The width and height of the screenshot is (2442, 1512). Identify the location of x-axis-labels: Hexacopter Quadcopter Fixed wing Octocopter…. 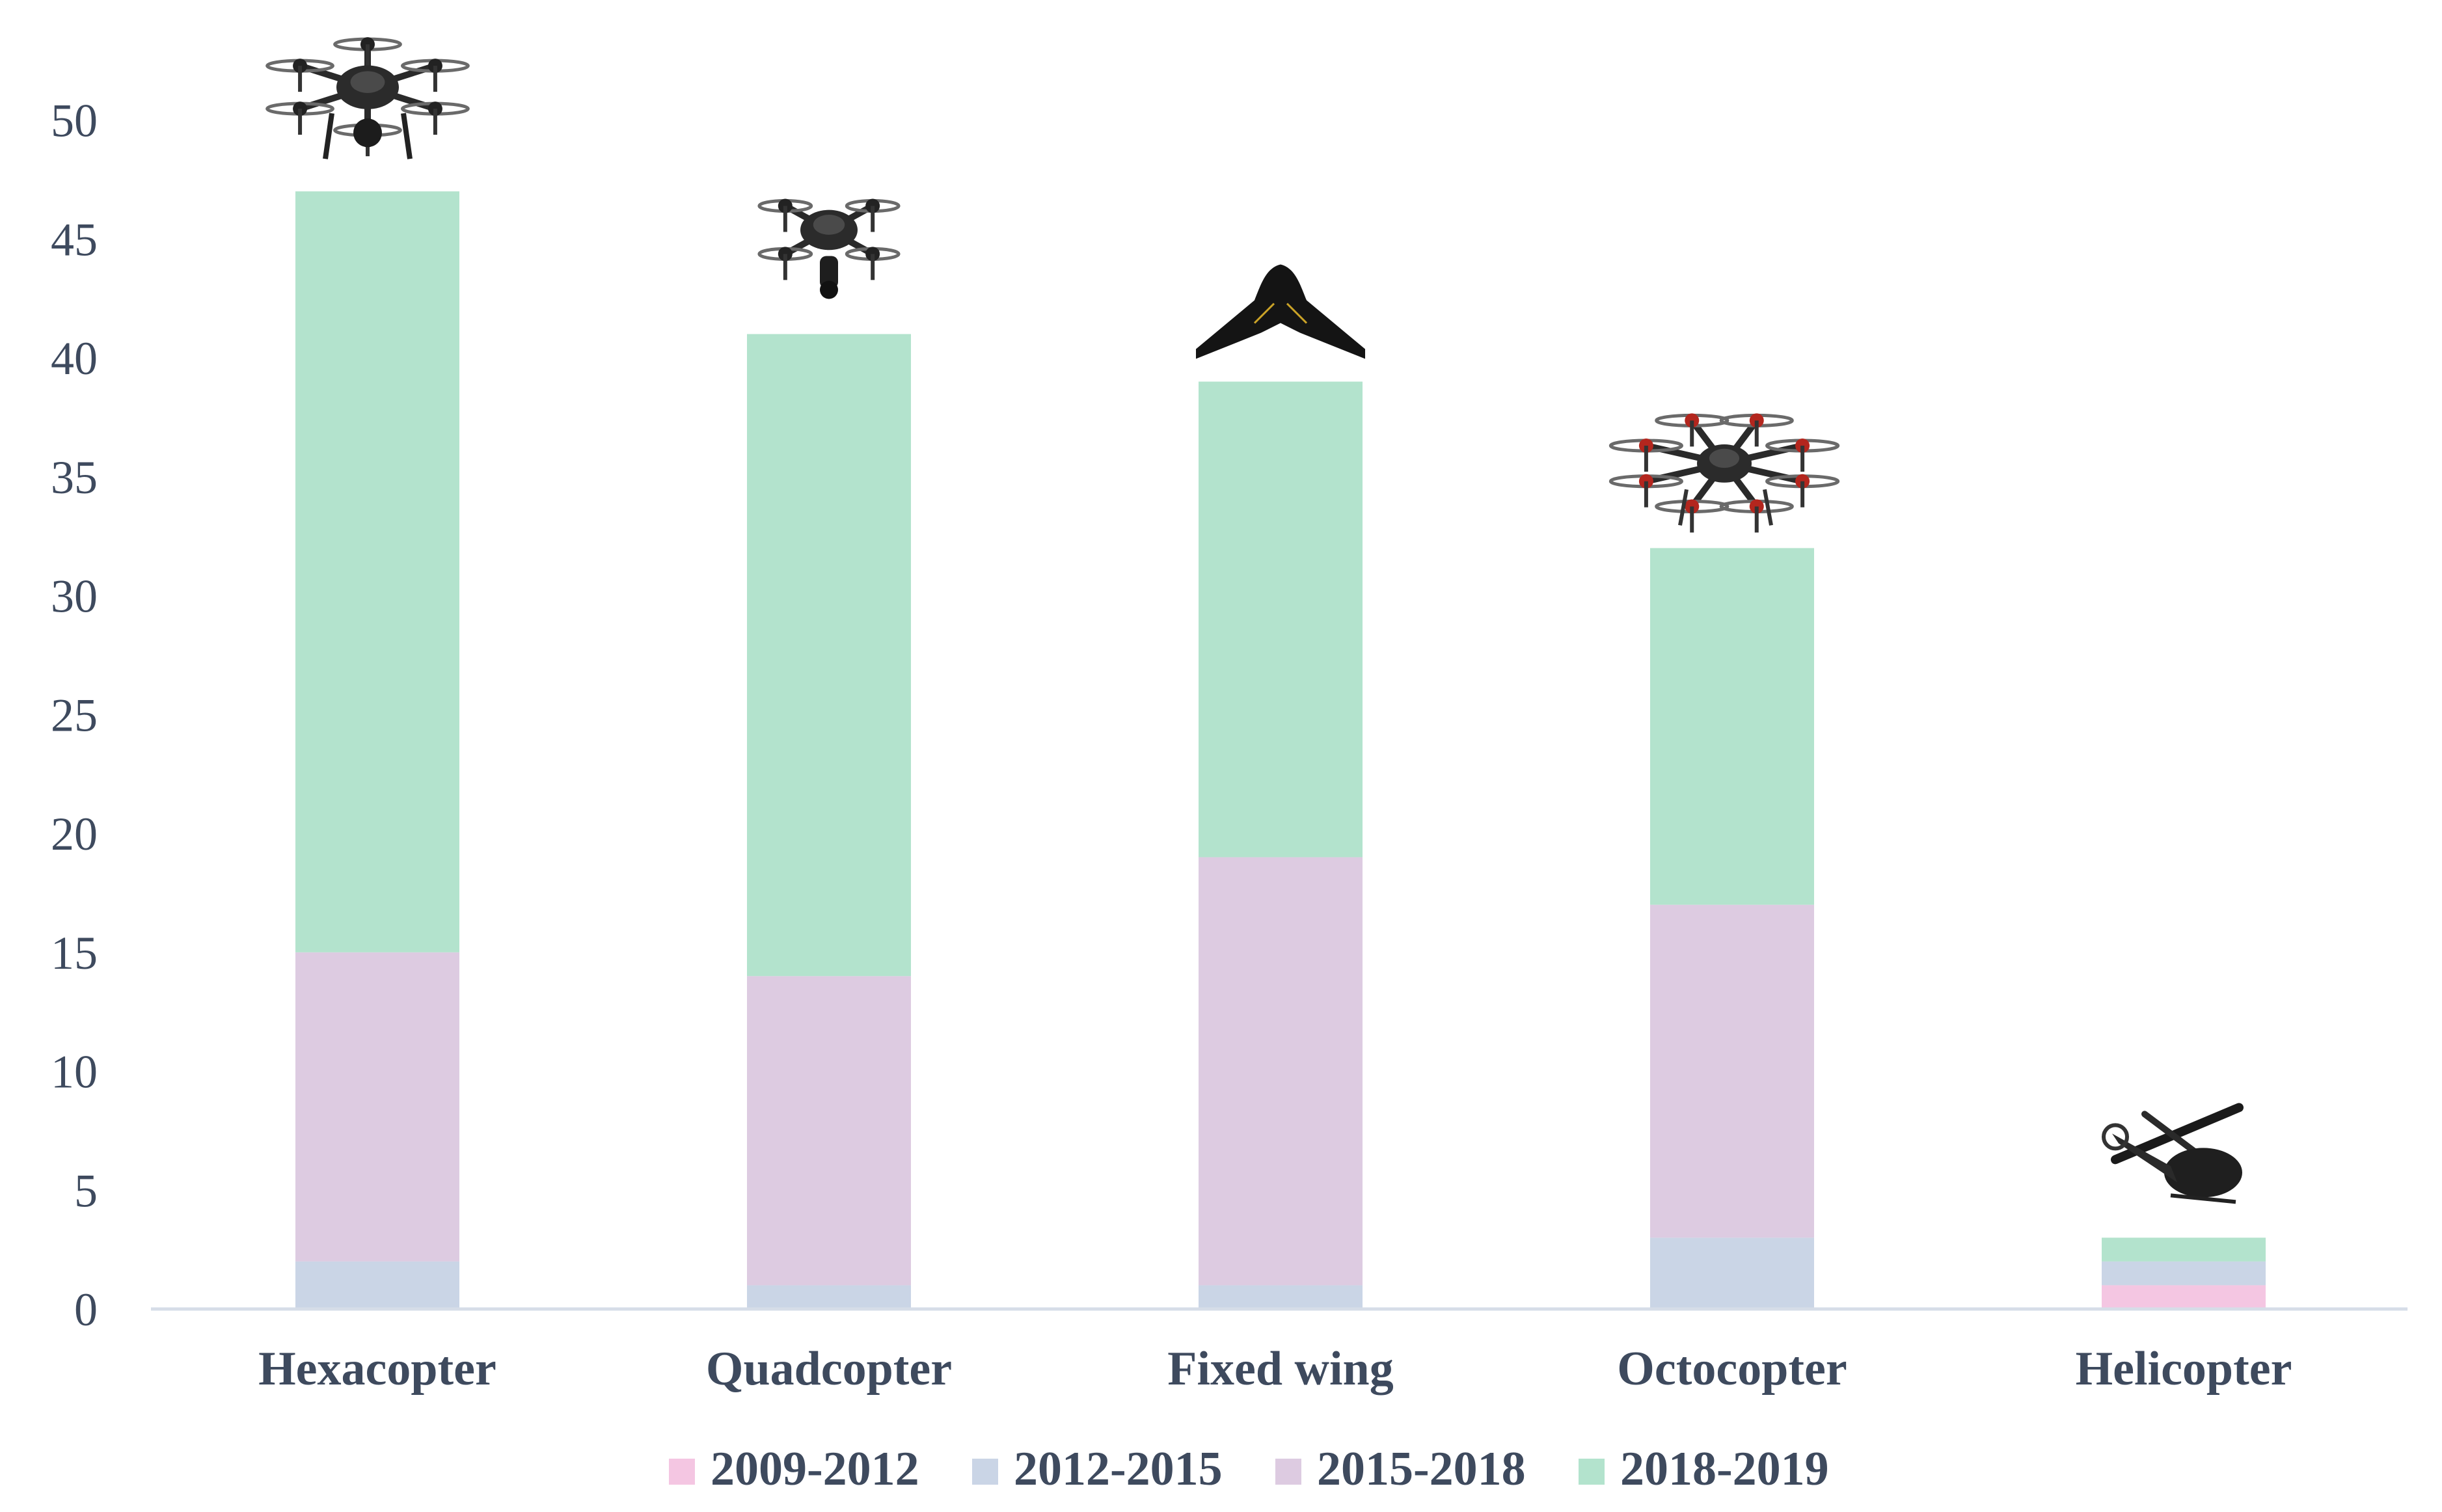
(1275, 1369).